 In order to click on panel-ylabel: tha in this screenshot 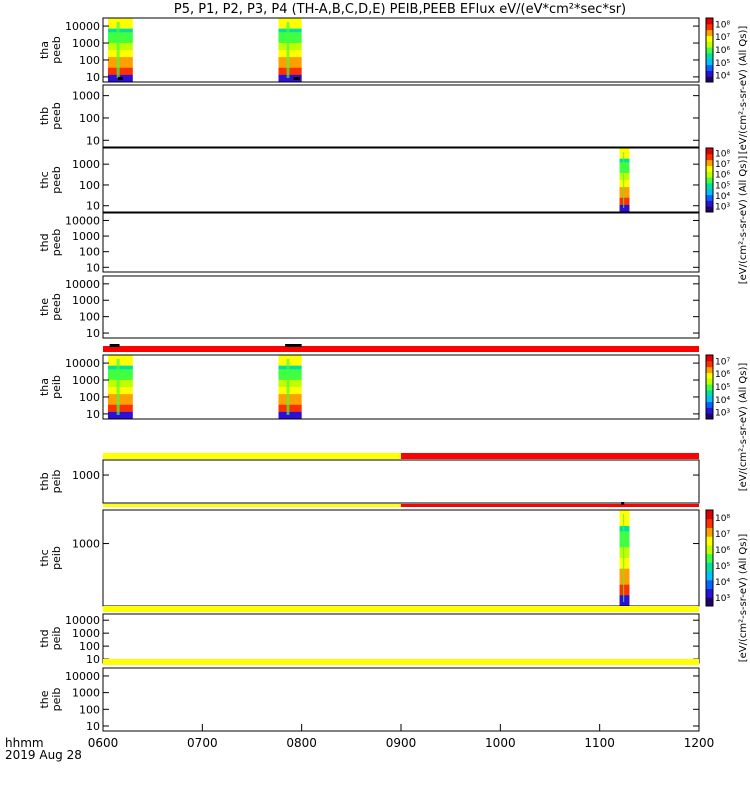, I will do `click(44, 50)`.